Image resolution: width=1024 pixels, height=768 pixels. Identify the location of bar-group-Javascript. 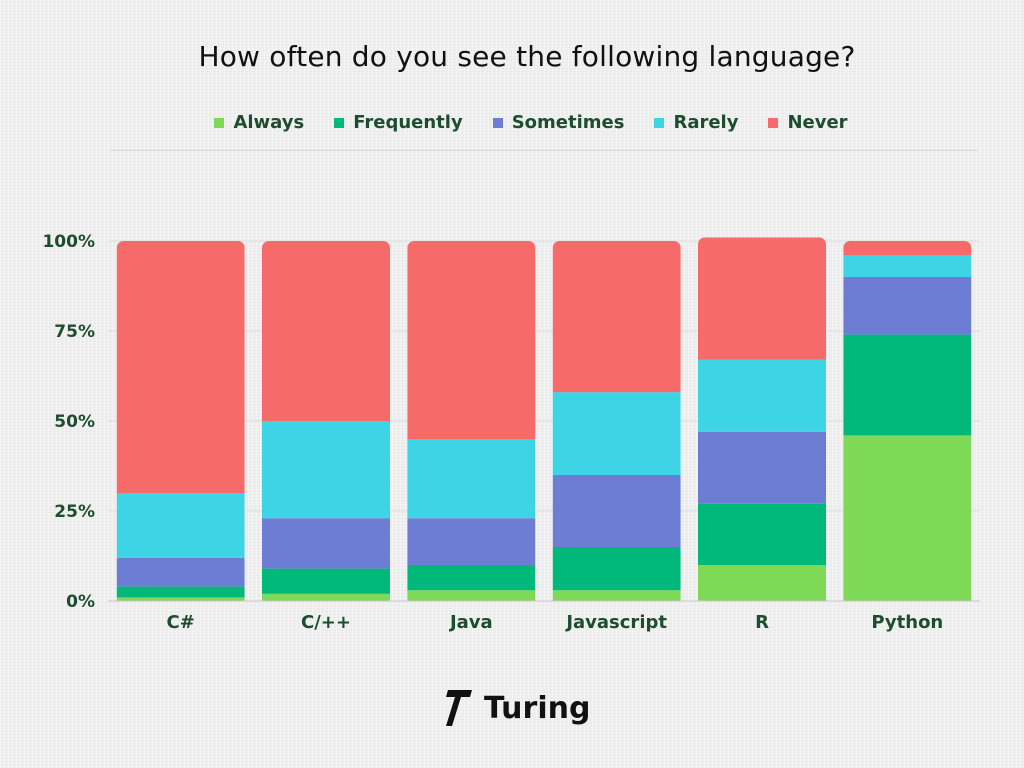
(616, 421).